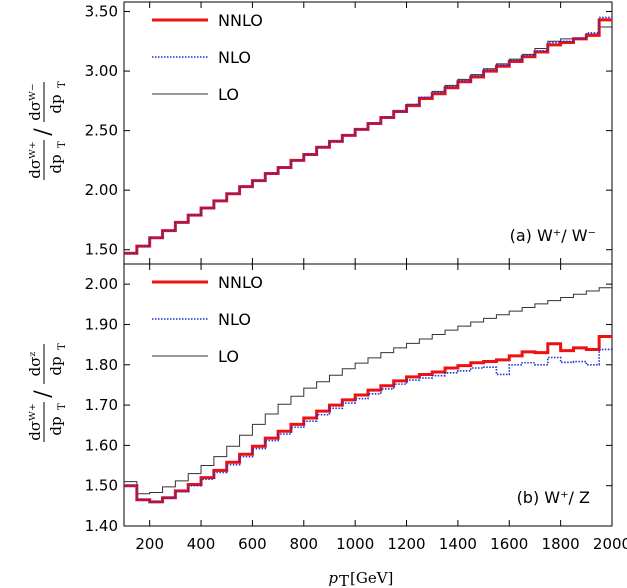  What do you see at coordinates (355, 544) in the screenshot?
I see `panel-b-xtick-label: 1000` at bounding box center [355, 544].